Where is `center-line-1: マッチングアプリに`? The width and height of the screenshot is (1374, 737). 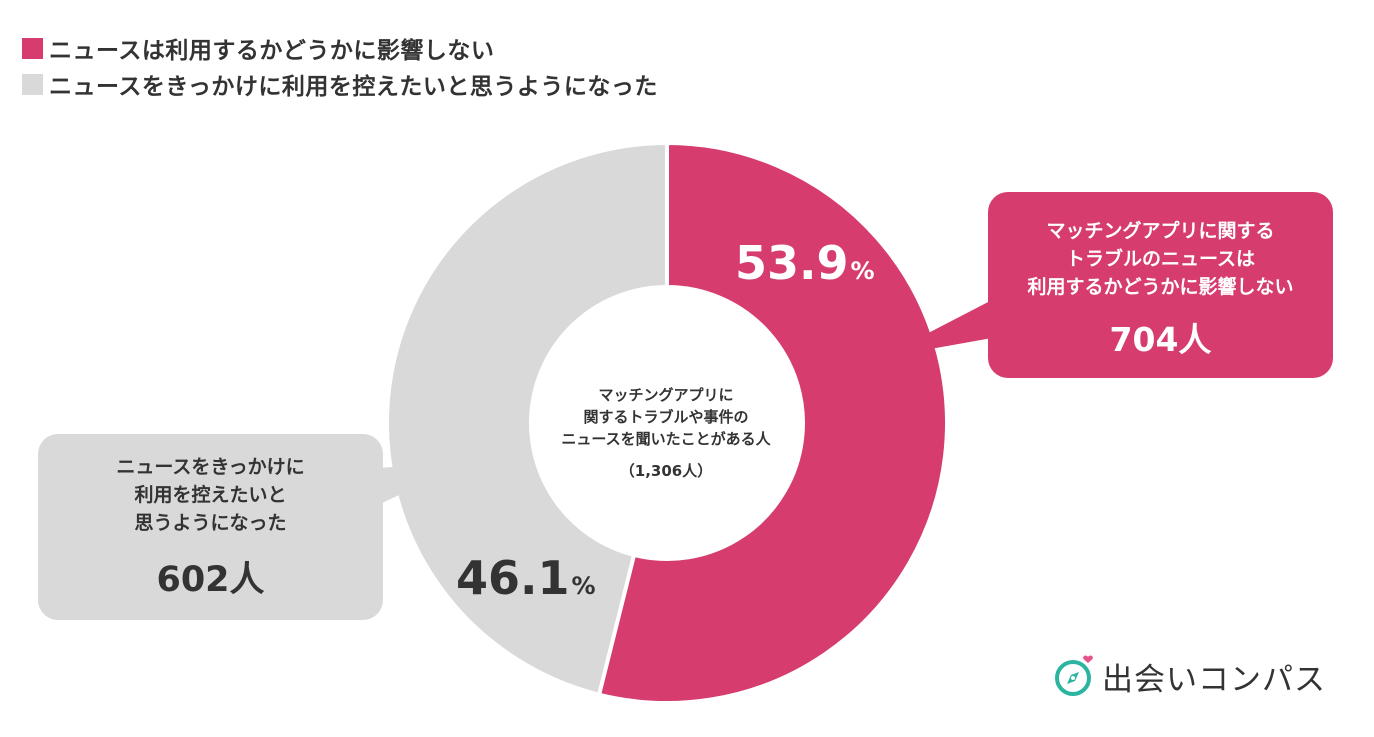
center-line-1: マッチングアプリに is located at coordinates (666, 395).